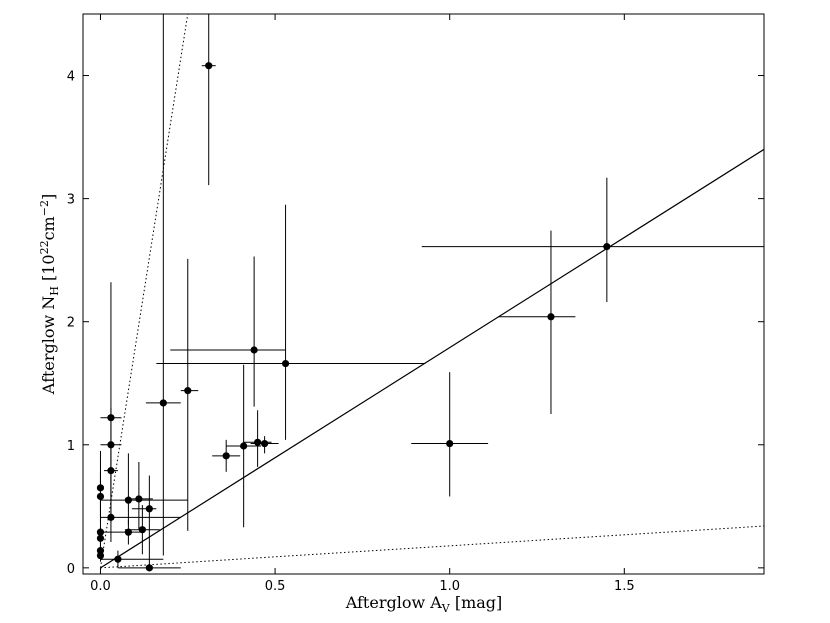  I want to click on y-axis-title-subscript: H, so click(54, 291).